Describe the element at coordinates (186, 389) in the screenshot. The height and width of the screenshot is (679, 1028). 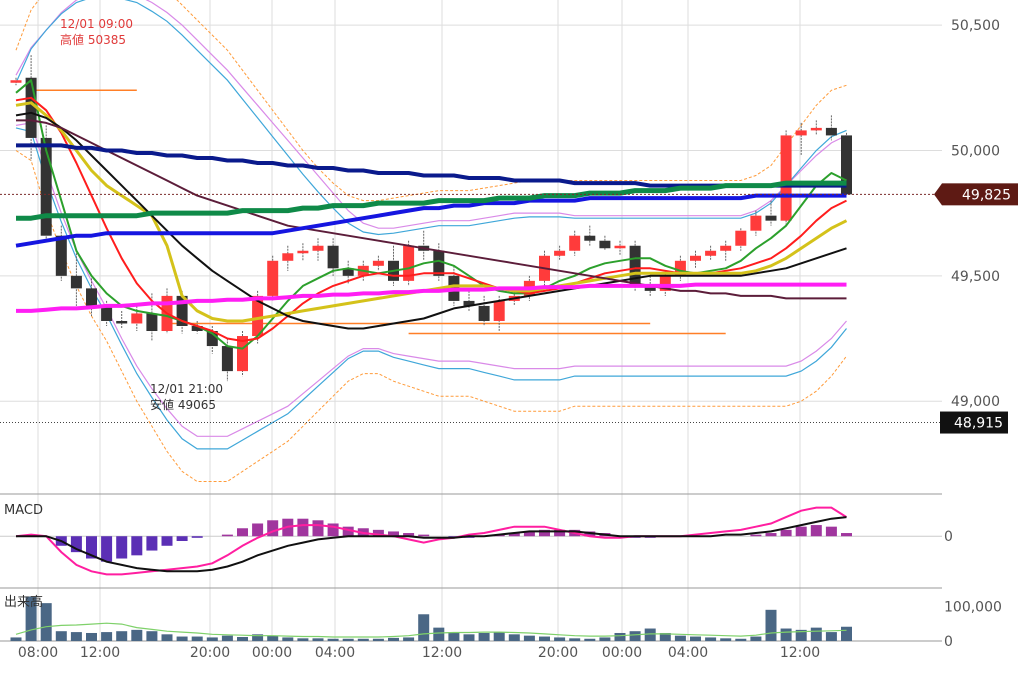
I see `low-time-label: 12/01 21:00` at that location.